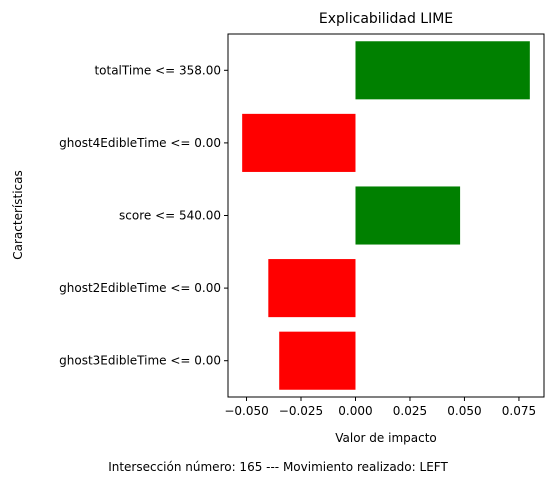 The image size is (556, 491). What do you see at coordinates (386, 19) in the screenshot?
I see `chart-title: Explicabilidad LIME` at bounding box center [386, 19].